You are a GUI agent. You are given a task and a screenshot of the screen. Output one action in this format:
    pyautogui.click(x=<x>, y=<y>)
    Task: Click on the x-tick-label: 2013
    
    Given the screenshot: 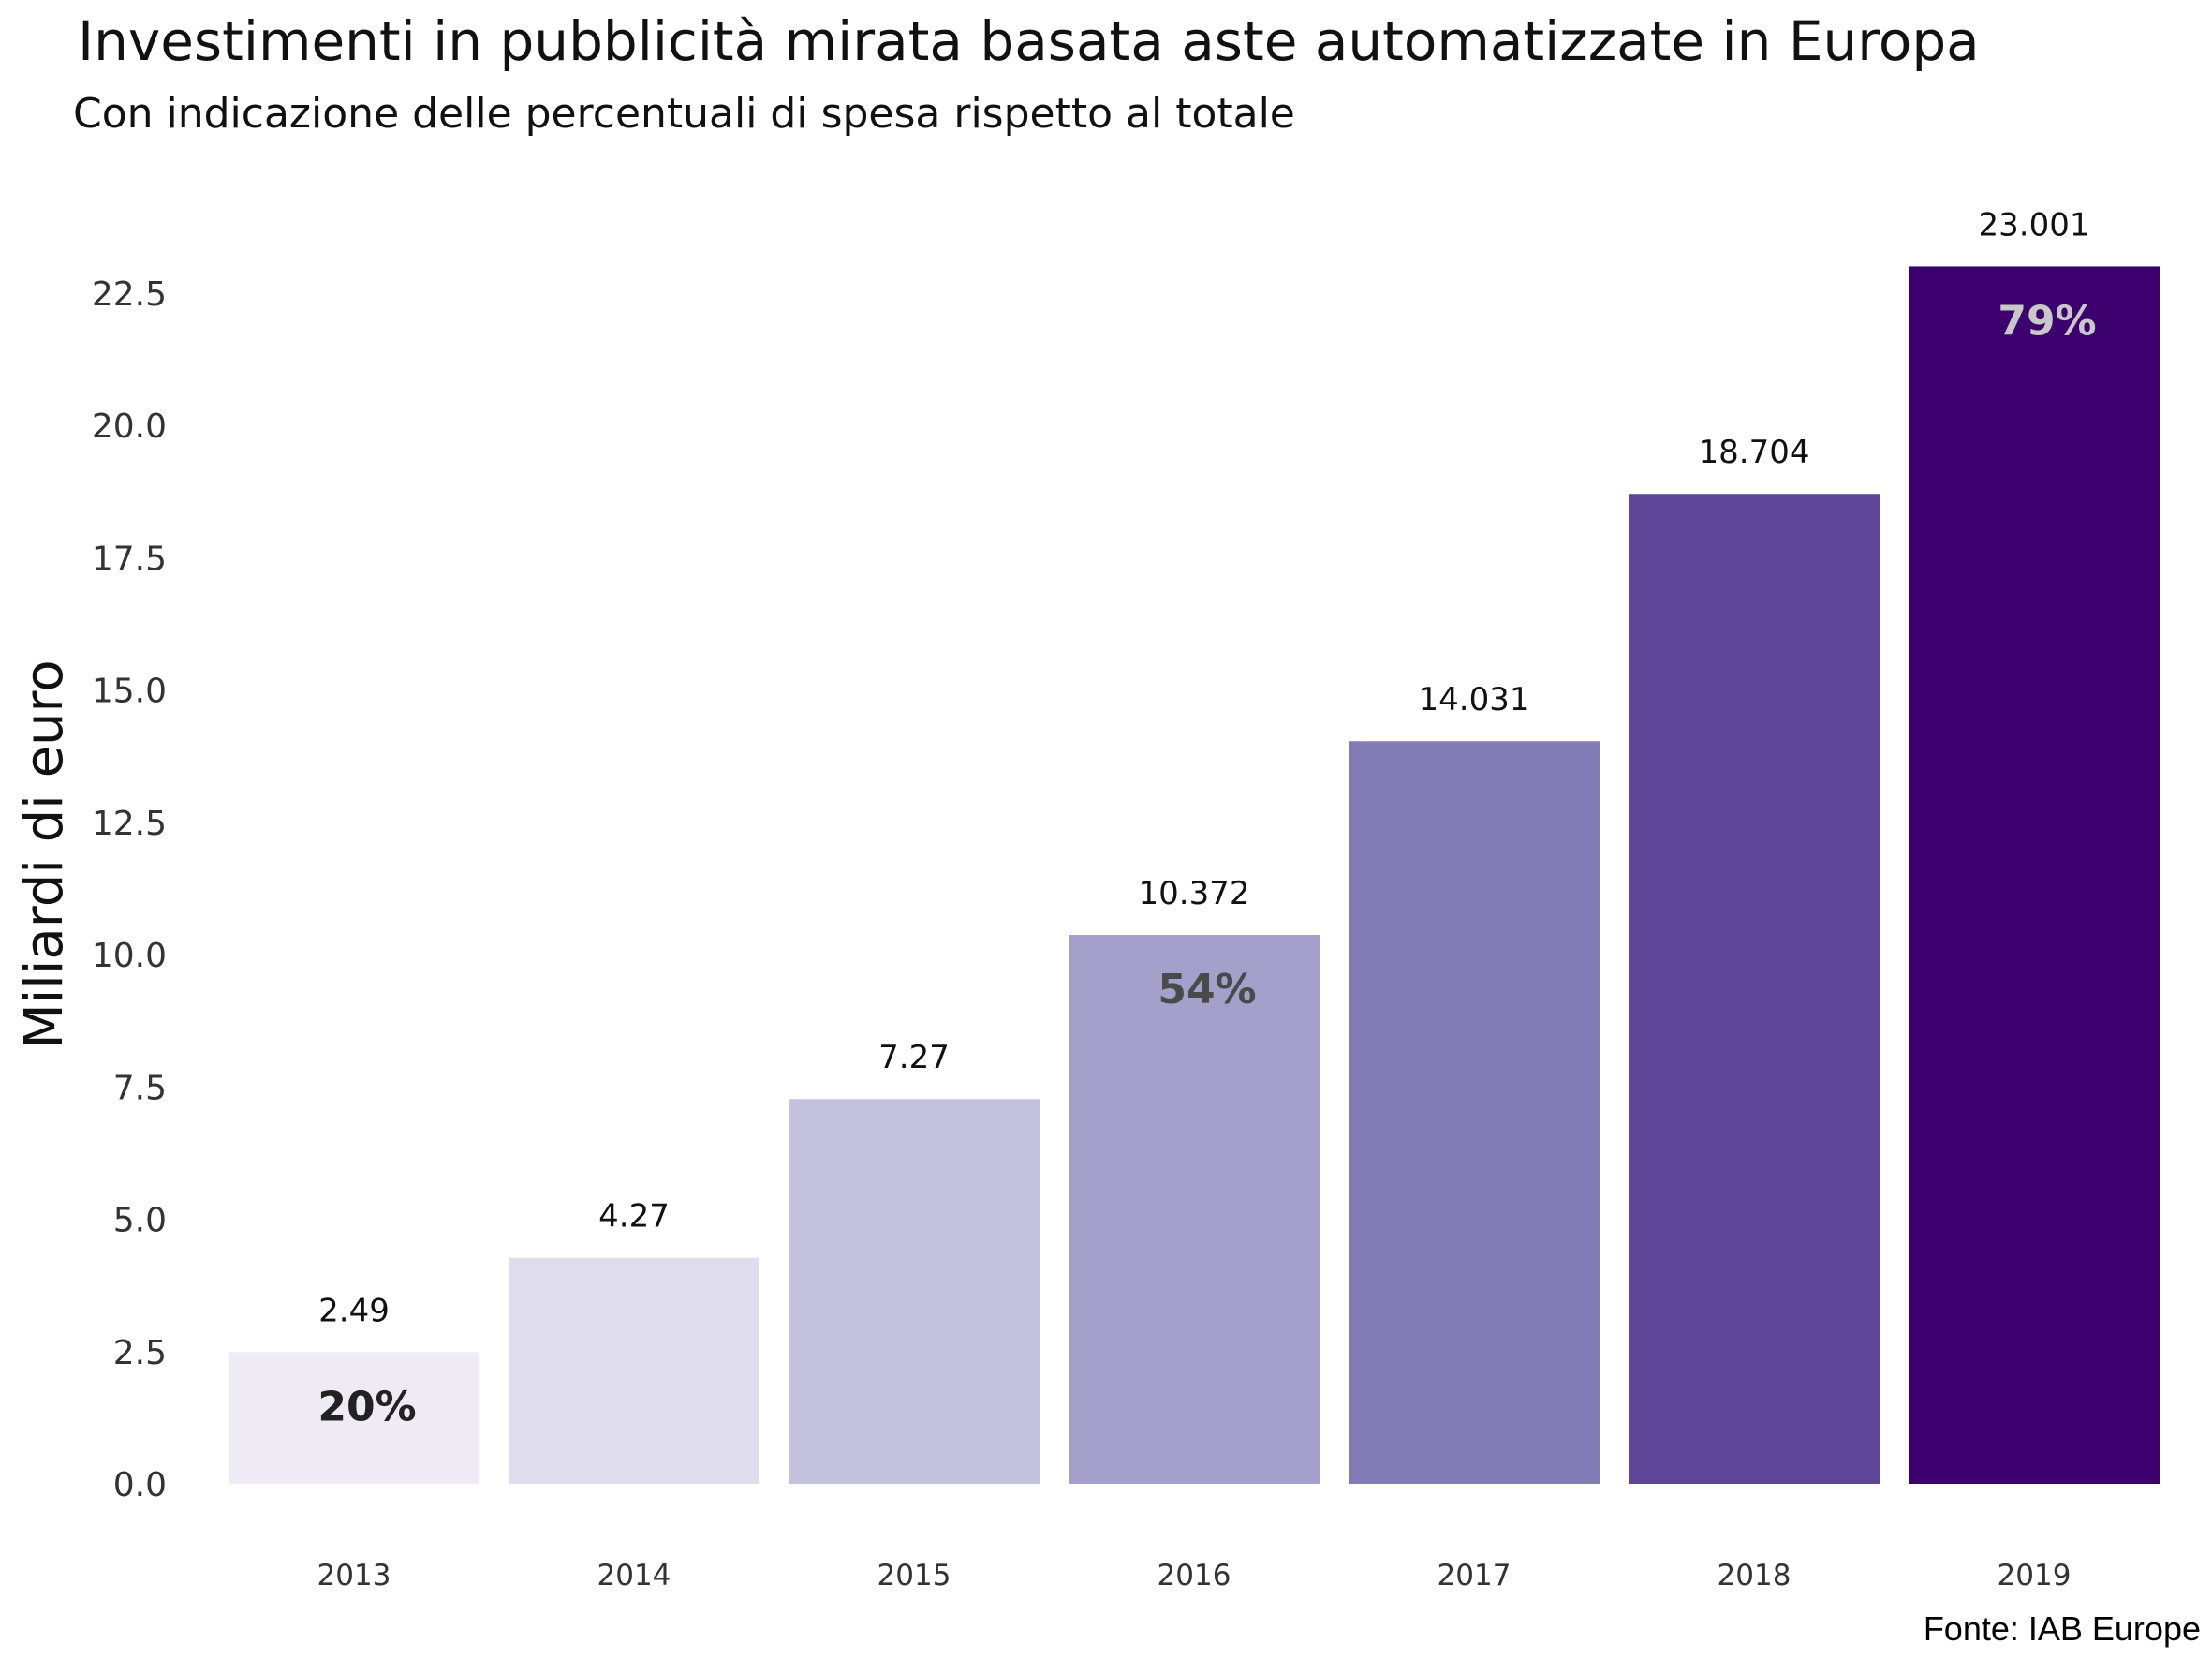 What is the action you would take?
    pyautogui.click(x=354, y=1576)
    